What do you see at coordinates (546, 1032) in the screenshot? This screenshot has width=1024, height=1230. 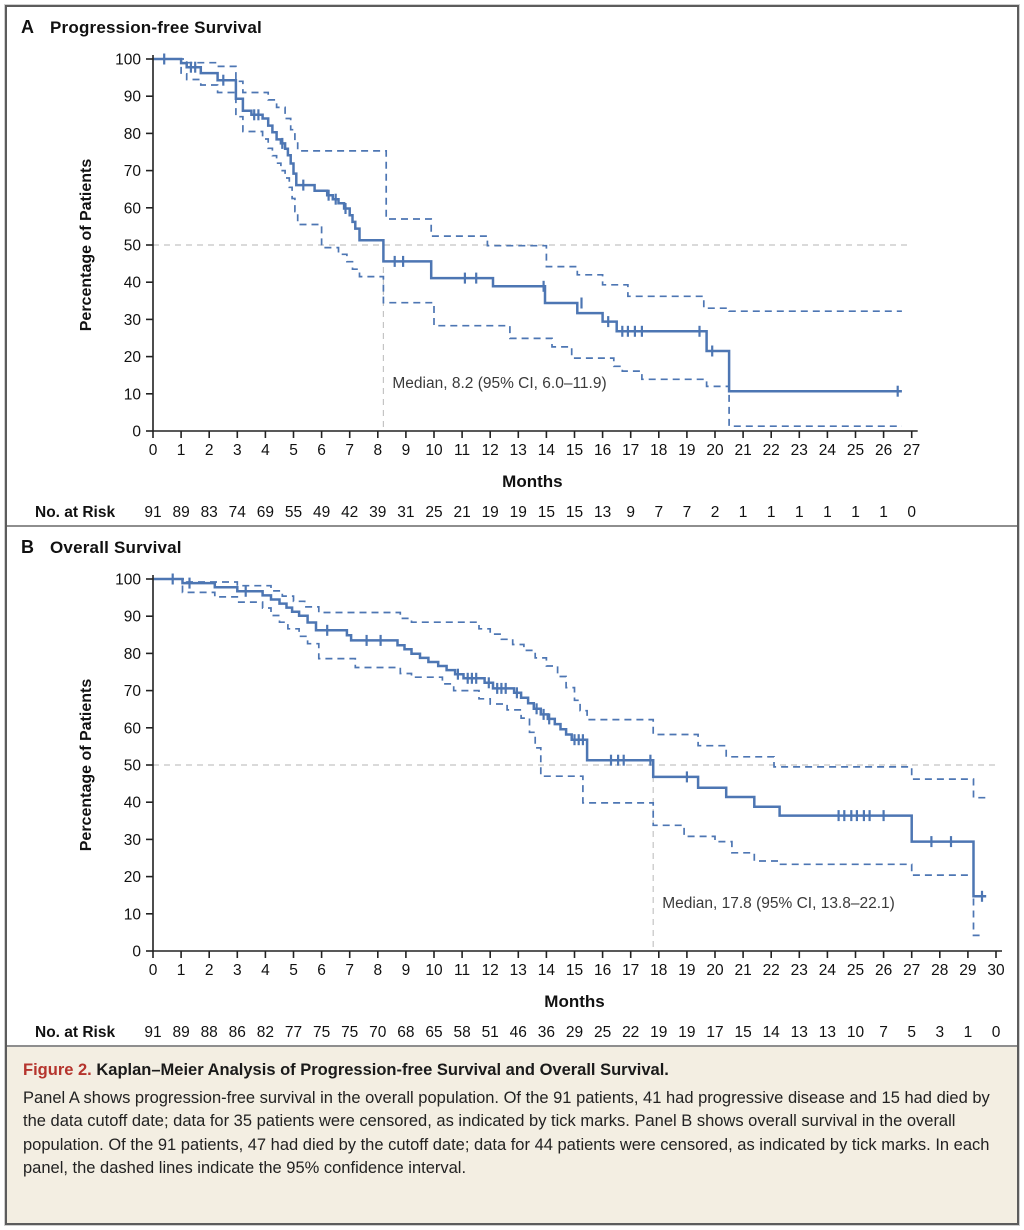 I see `svg-text: 36` at bounding box center [546, 1032].